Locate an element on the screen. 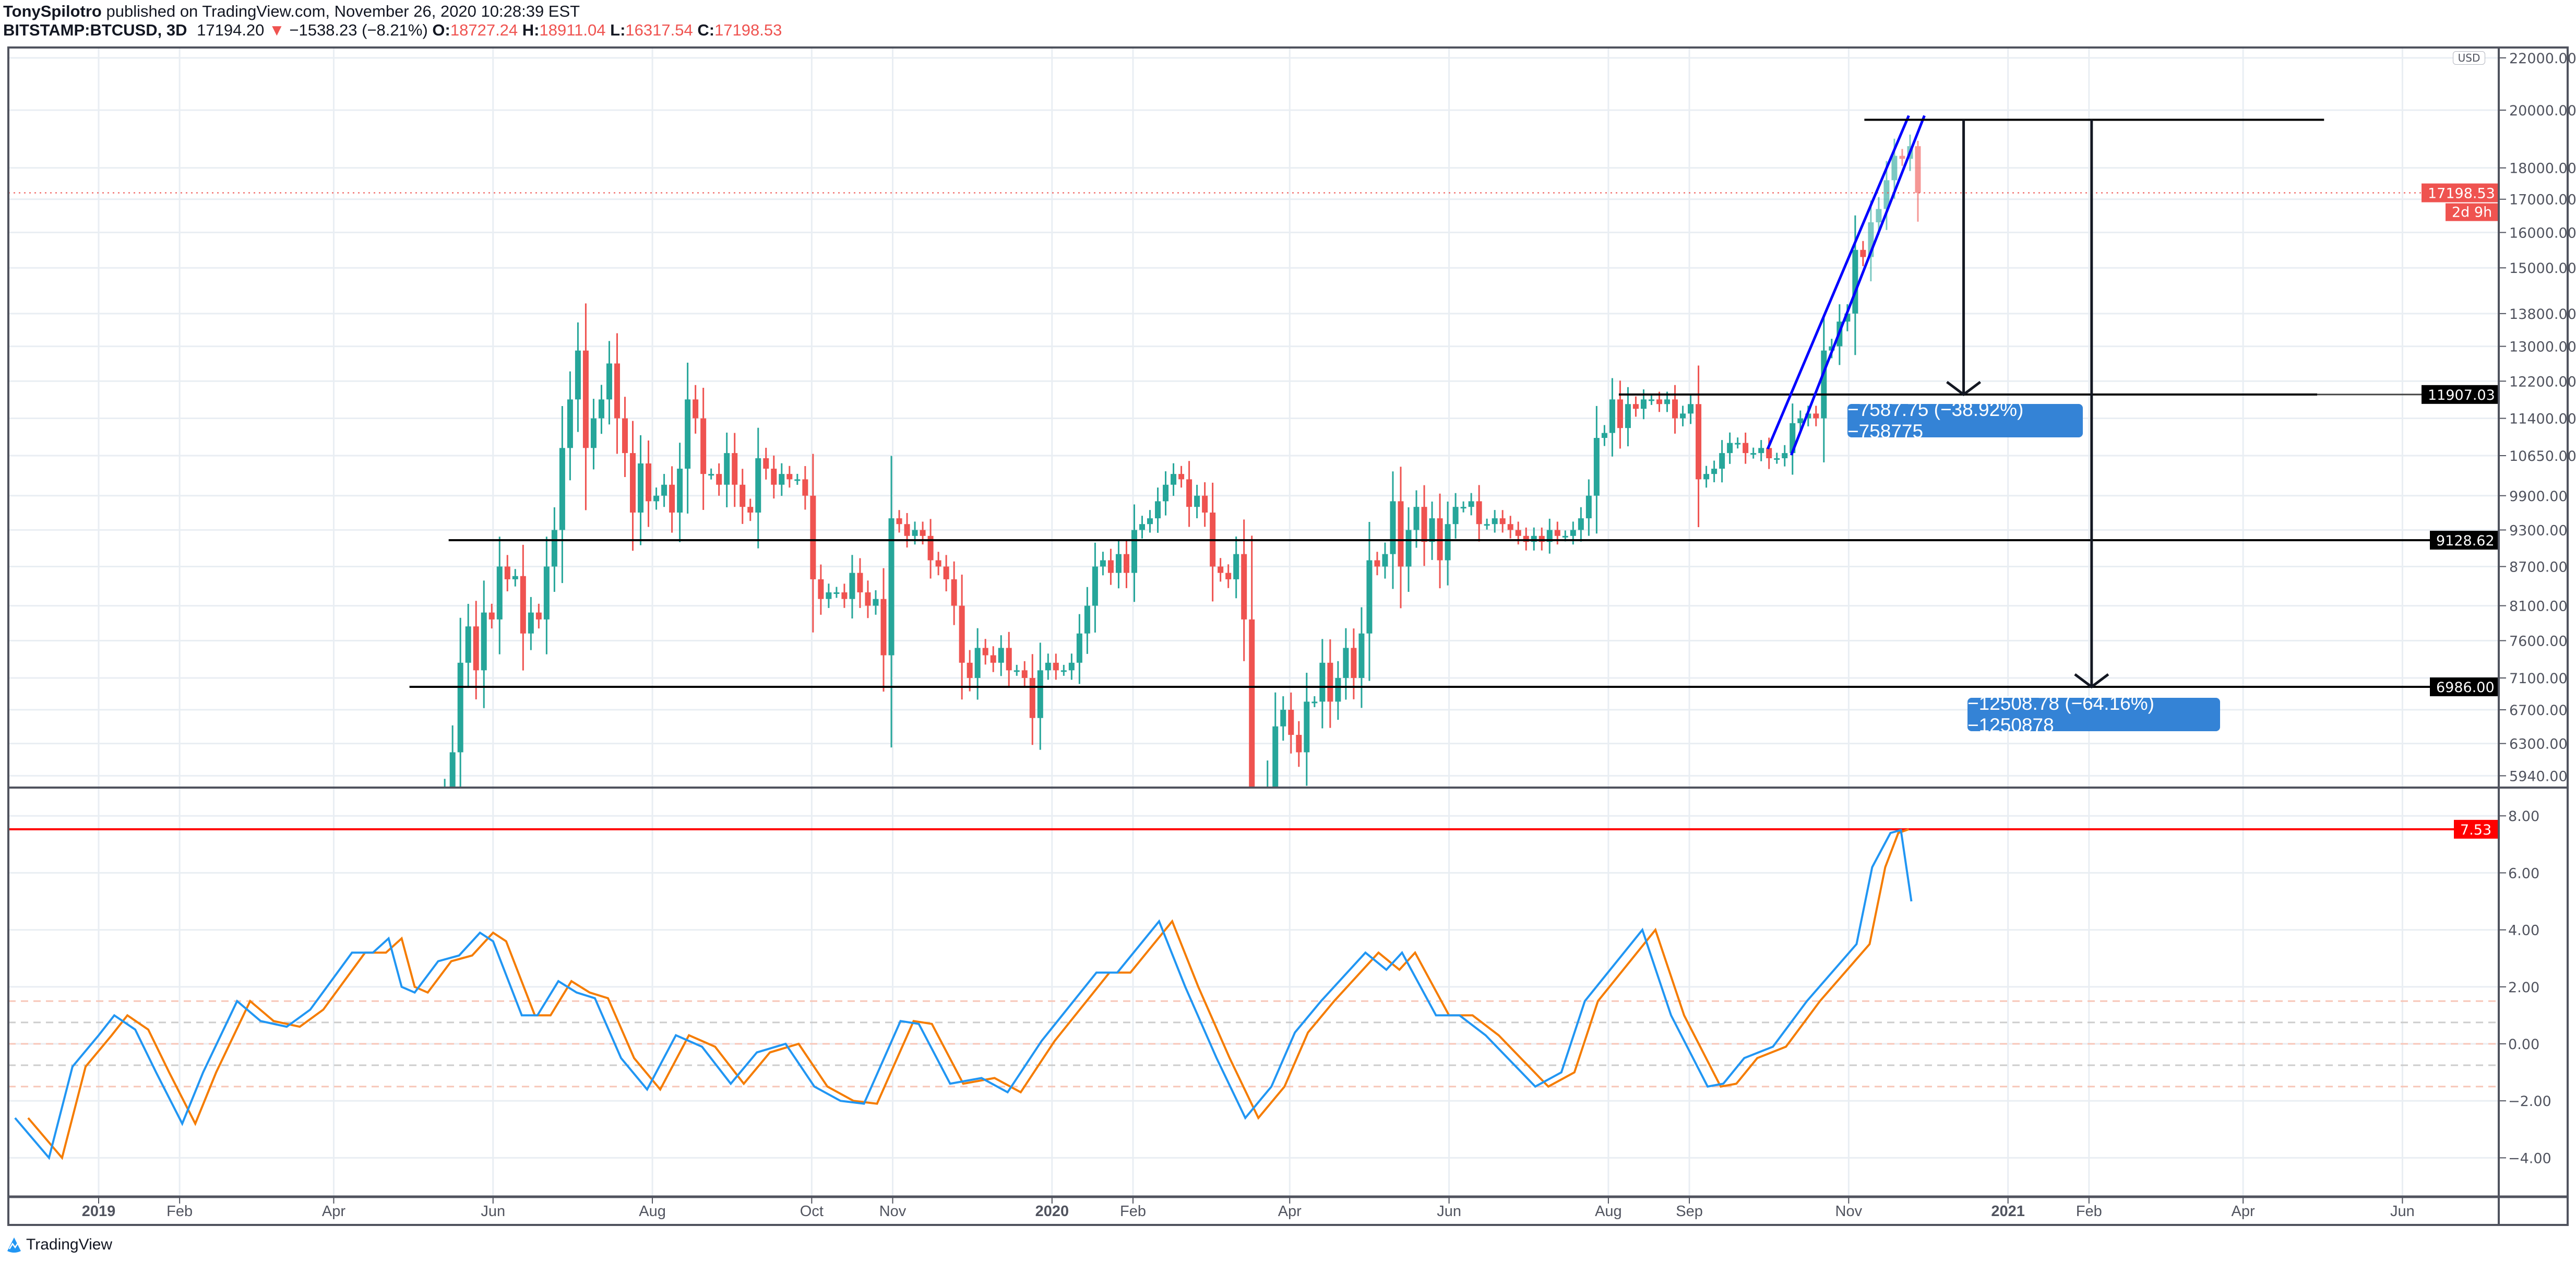 The height and width of the screenshot is (1262, 2576). countdown-label: 2d 9h is located at coordinates (2472, 213).